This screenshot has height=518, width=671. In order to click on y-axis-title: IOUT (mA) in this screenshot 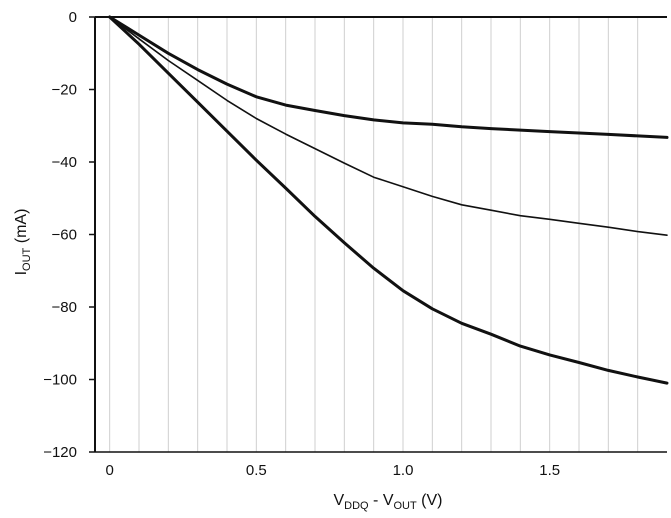, I will do `click(23, 242)`.